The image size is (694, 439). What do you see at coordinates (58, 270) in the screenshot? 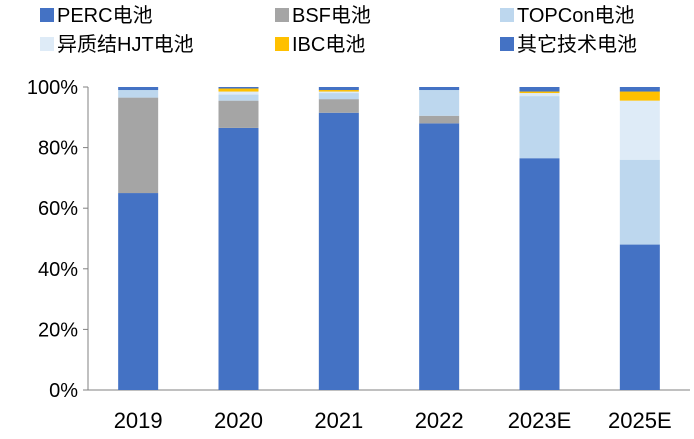
I see `y-tick-label-2: 40%` at bounding box center [58, 270].